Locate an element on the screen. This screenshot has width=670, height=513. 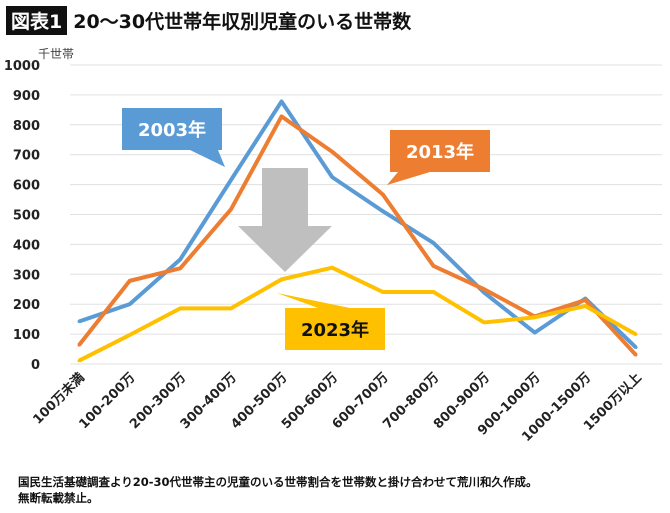
series-label: 2023年 is located at coordinates (335, 330).